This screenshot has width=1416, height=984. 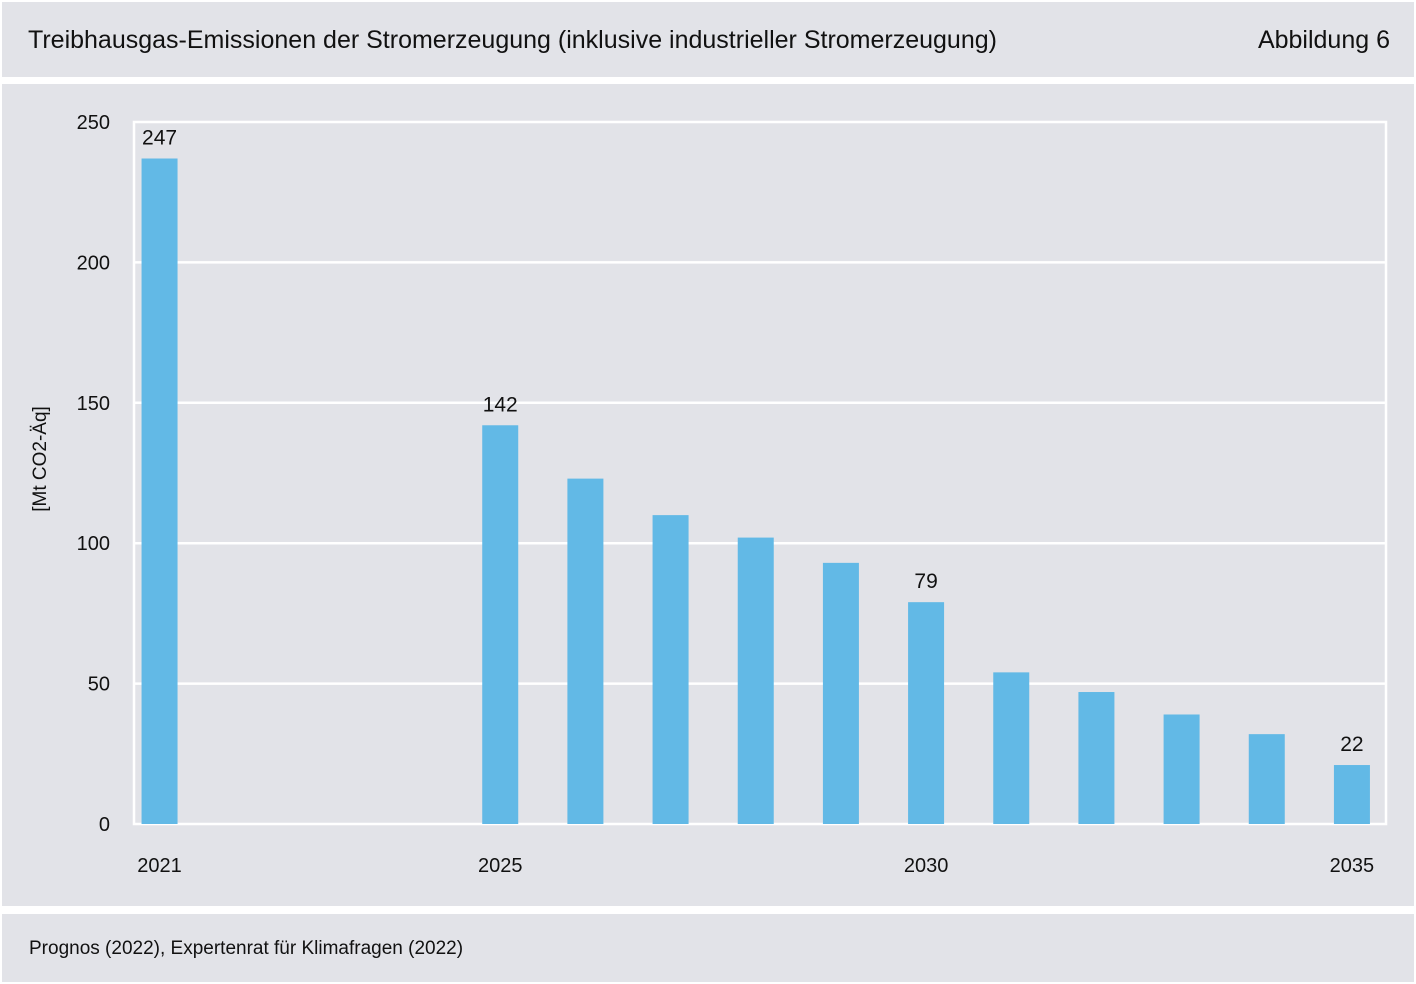 I want to click on bar-2028, so click(x=755, y=680).